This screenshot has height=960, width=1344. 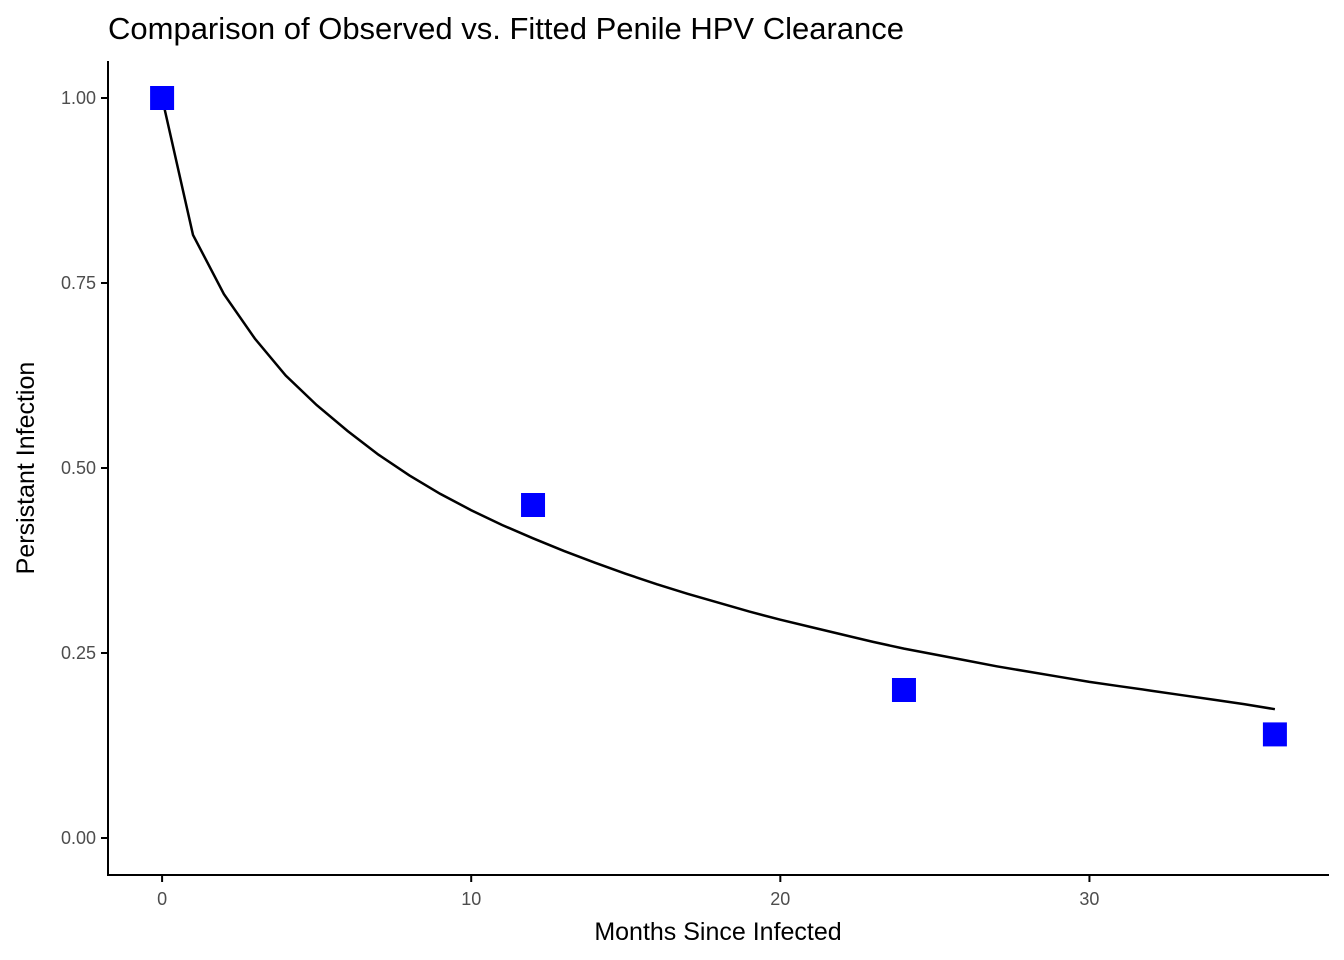 I want to click on x-tick-label: 20, so click(x=780, y=899).